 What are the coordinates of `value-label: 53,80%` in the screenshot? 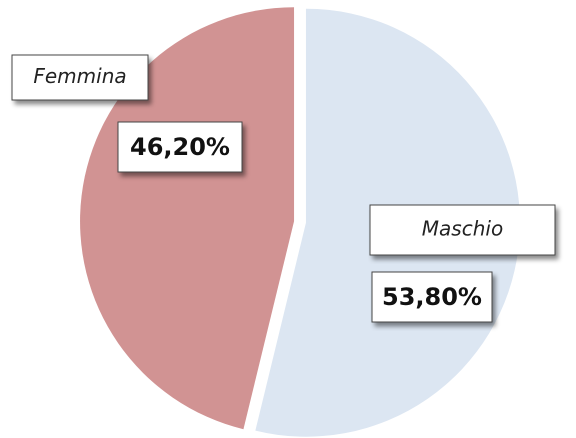 It's located at (432, 297).